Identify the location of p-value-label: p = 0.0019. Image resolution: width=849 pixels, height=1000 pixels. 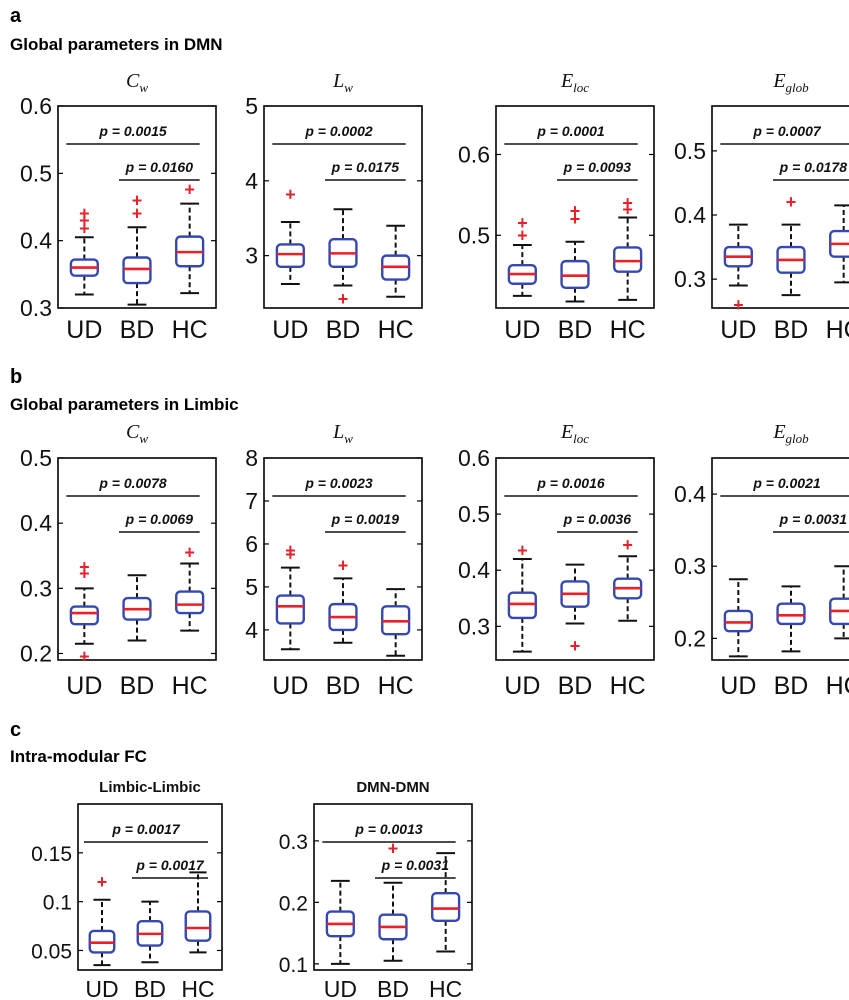
(365, 519).